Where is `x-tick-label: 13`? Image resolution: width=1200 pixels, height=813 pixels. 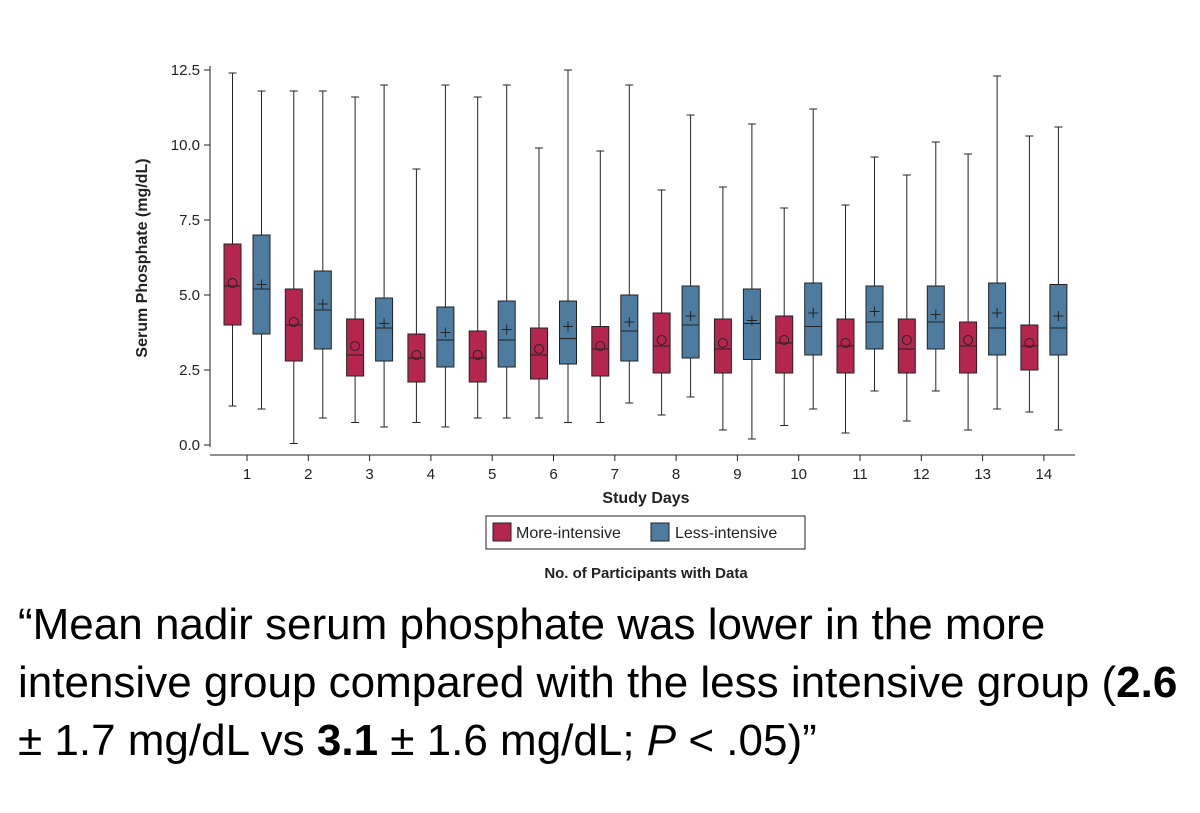
x-tick-label: 13 is located at coordinates (982, 474).